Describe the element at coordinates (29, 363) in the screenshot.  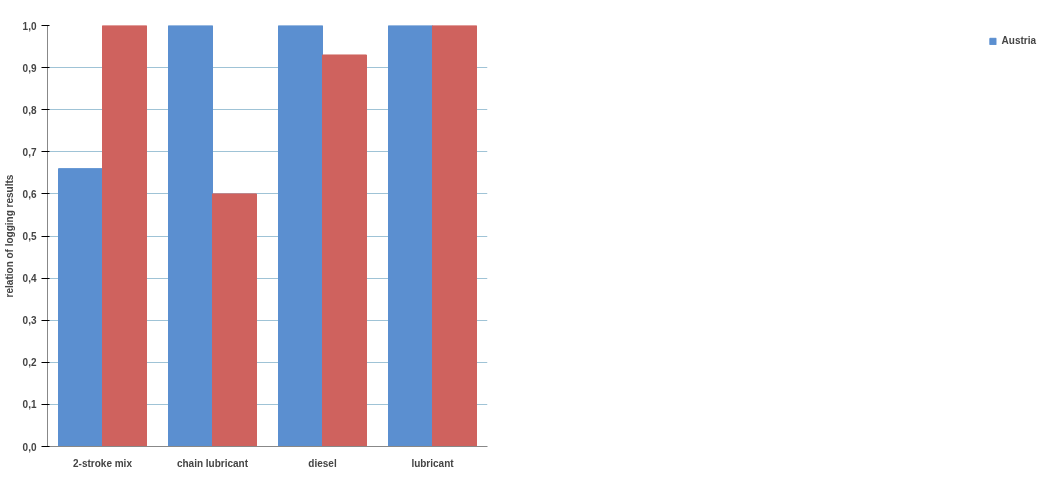
I see `y-tick-label: 0,2` at that location.